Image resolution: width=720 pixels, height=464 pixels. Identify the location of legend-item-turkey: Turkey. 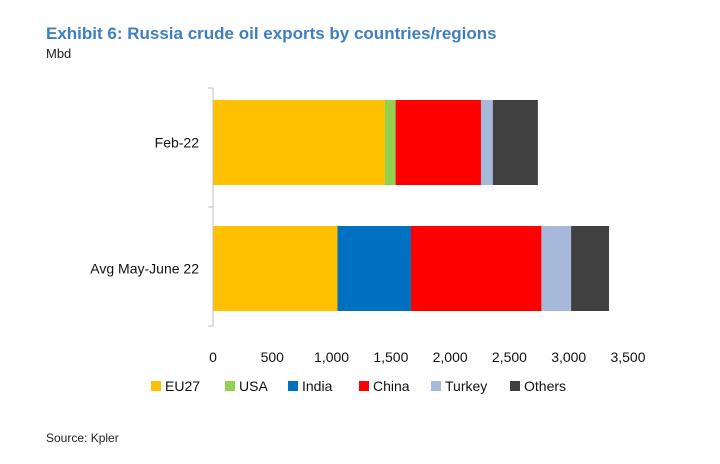
(459, 386).